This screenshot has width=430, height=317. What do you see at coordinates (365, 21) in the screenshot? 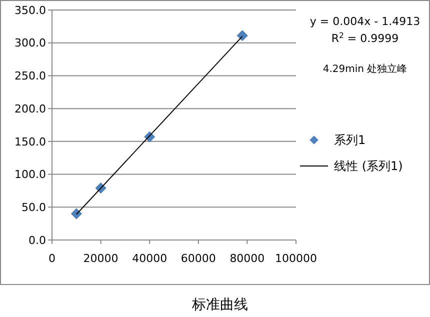
I see `text: y = 0.004x - 1.4913` at bounding box center [365, 21].